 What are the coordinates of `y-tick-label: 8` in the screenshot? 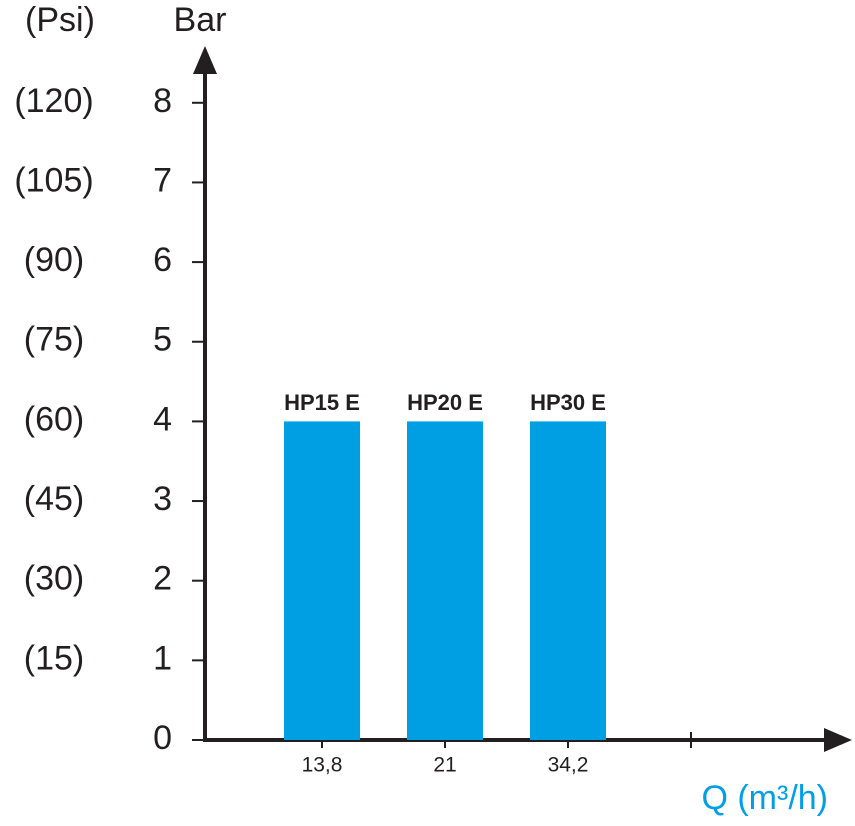 It's located at (162, 101).